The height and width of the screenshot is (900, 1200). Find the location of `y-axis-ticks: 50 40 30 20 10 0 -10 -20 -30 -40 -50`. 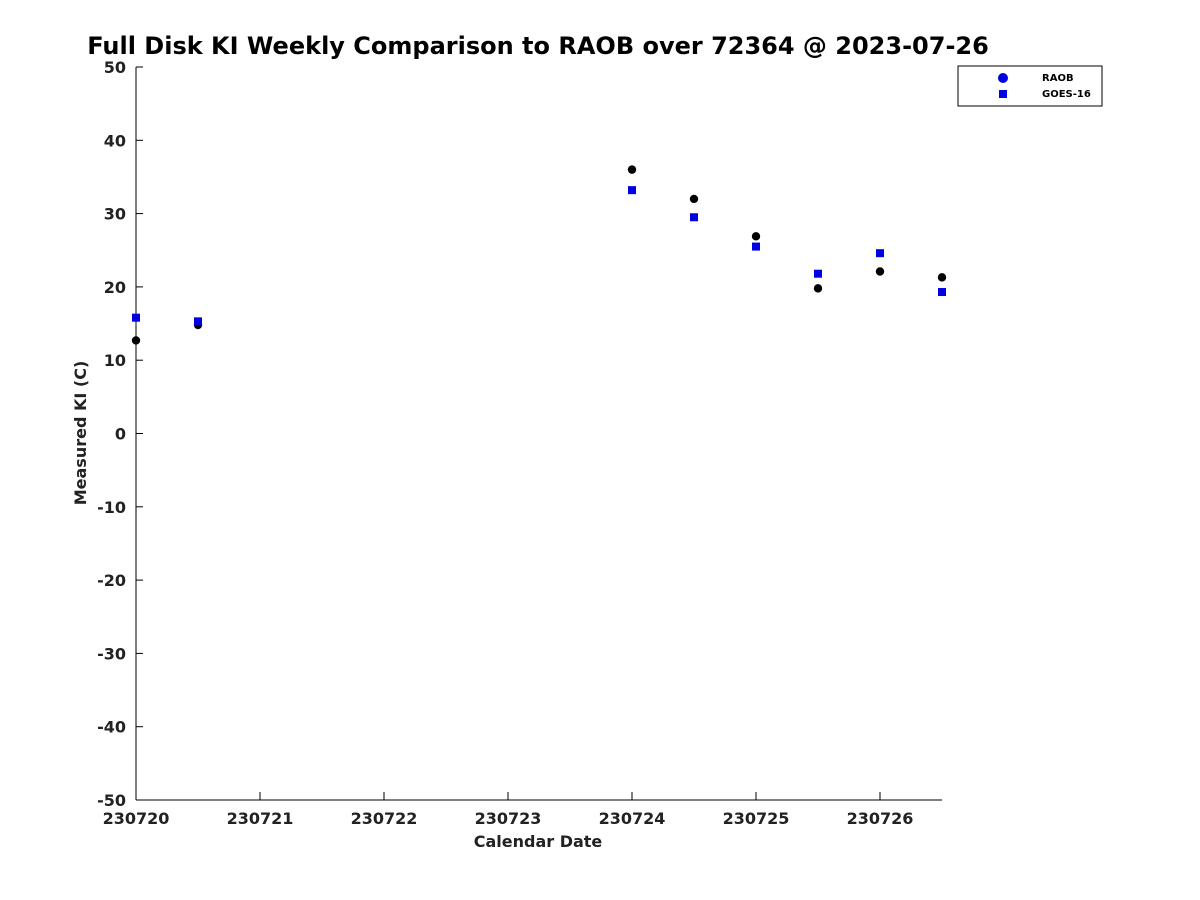

y-axis-ticks: 50 40 30 20 10 0 -10 -20 -30 -40 -50 is located at coordinates (120, 434).